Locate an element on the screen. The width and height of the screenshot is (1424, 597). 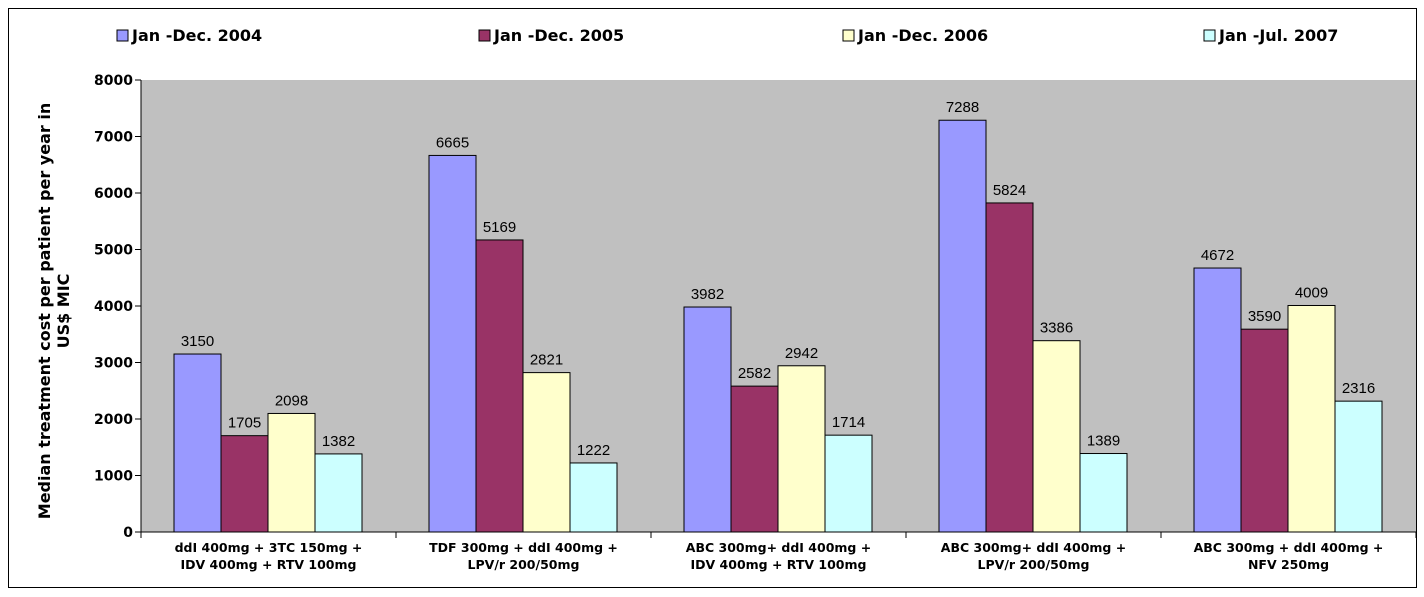
legend-label: Jan -Dec. 2005 is located at coordinates (558, 35).